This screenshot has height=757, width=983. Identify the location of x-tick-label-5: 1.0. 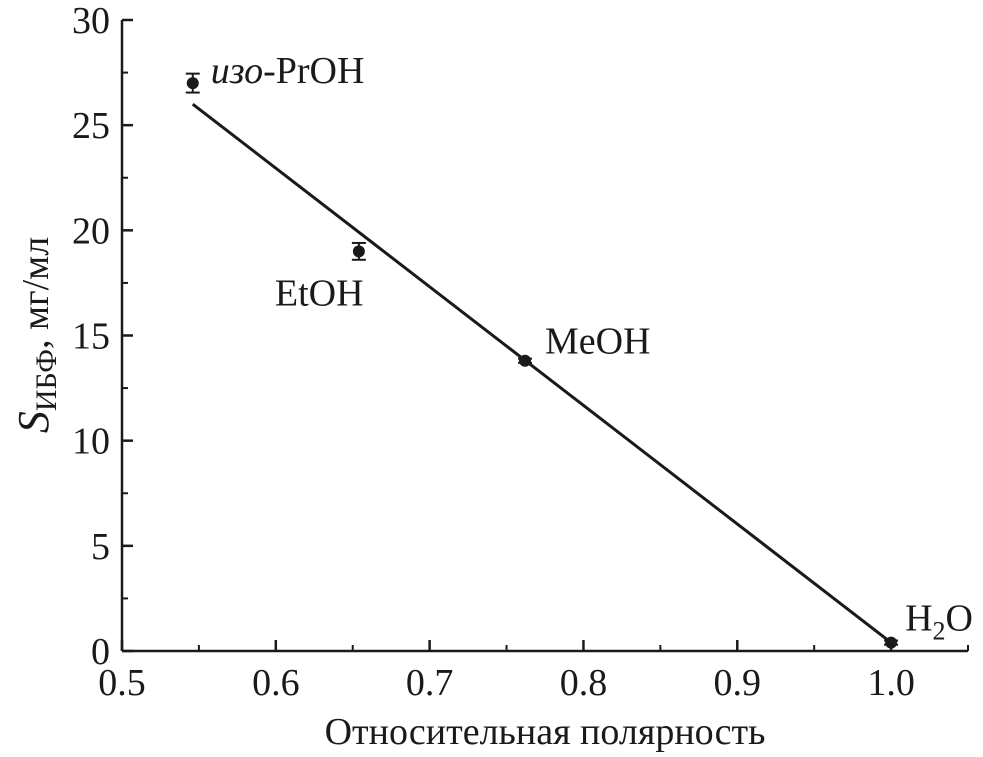
(891, 683).